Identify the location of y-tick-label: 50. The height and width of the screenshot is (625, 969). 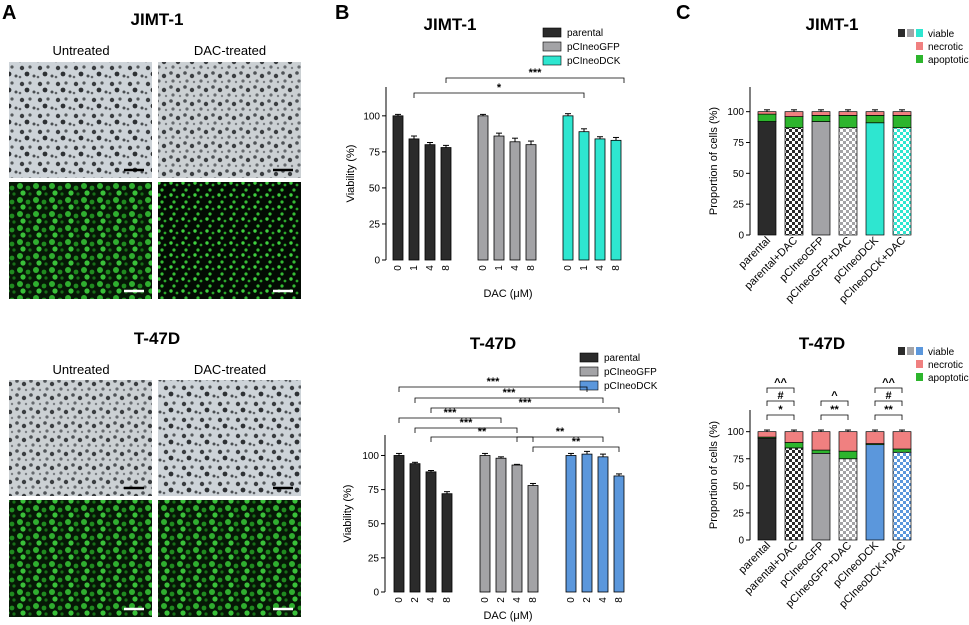
(739, 174).